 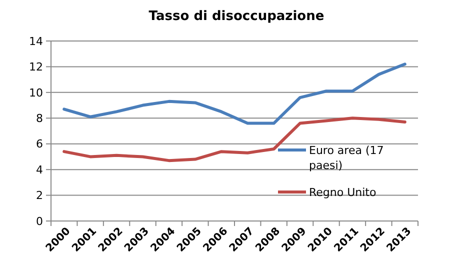 What do you see at coordinates (39, 169) in the screenshot?
I see `y-tick-label: 4` at bounding box center [39, 169].